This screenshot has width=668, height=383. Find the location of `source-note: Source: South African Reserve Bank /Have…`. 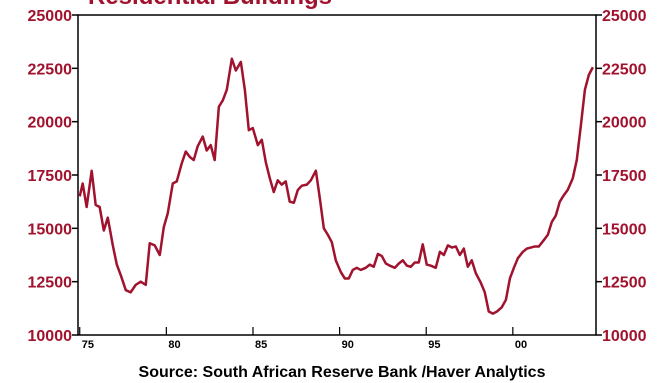

source-note: Source: South African Reserve Bank /Have… is located at coordinates (342, 372).